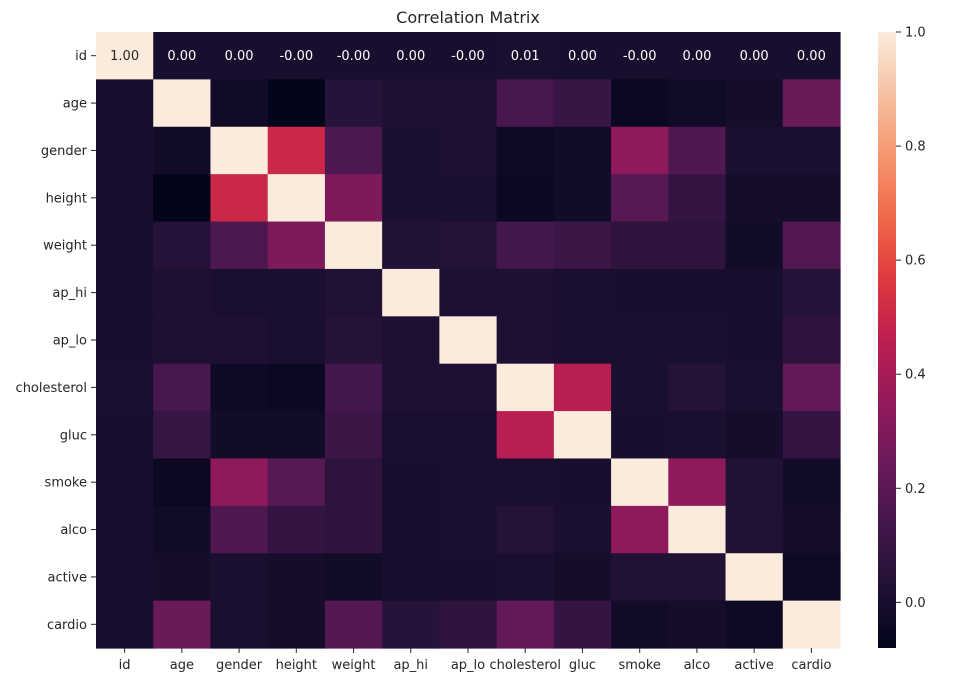 The height and width of the screenshot is (682, 958). Describe the element at coordinates (411, 387) in the screenshot. I see `heatmap-cell-cholesterol-ap_hi` at that location.